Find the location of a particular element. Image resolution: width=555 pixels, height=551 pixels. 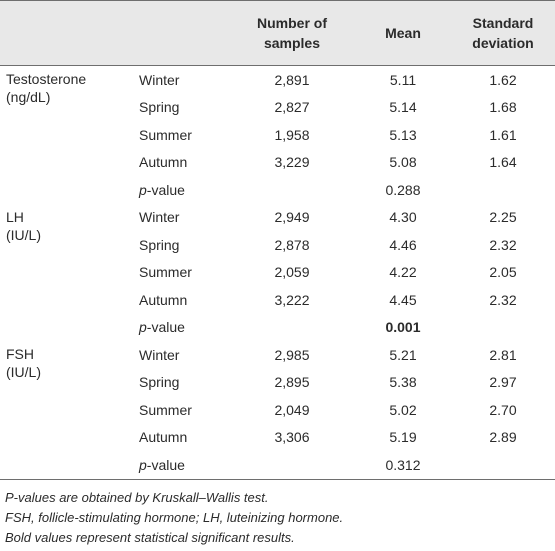

table-row: Summer 1,958 5.13 1.61 is located at coordinates (277, 135).